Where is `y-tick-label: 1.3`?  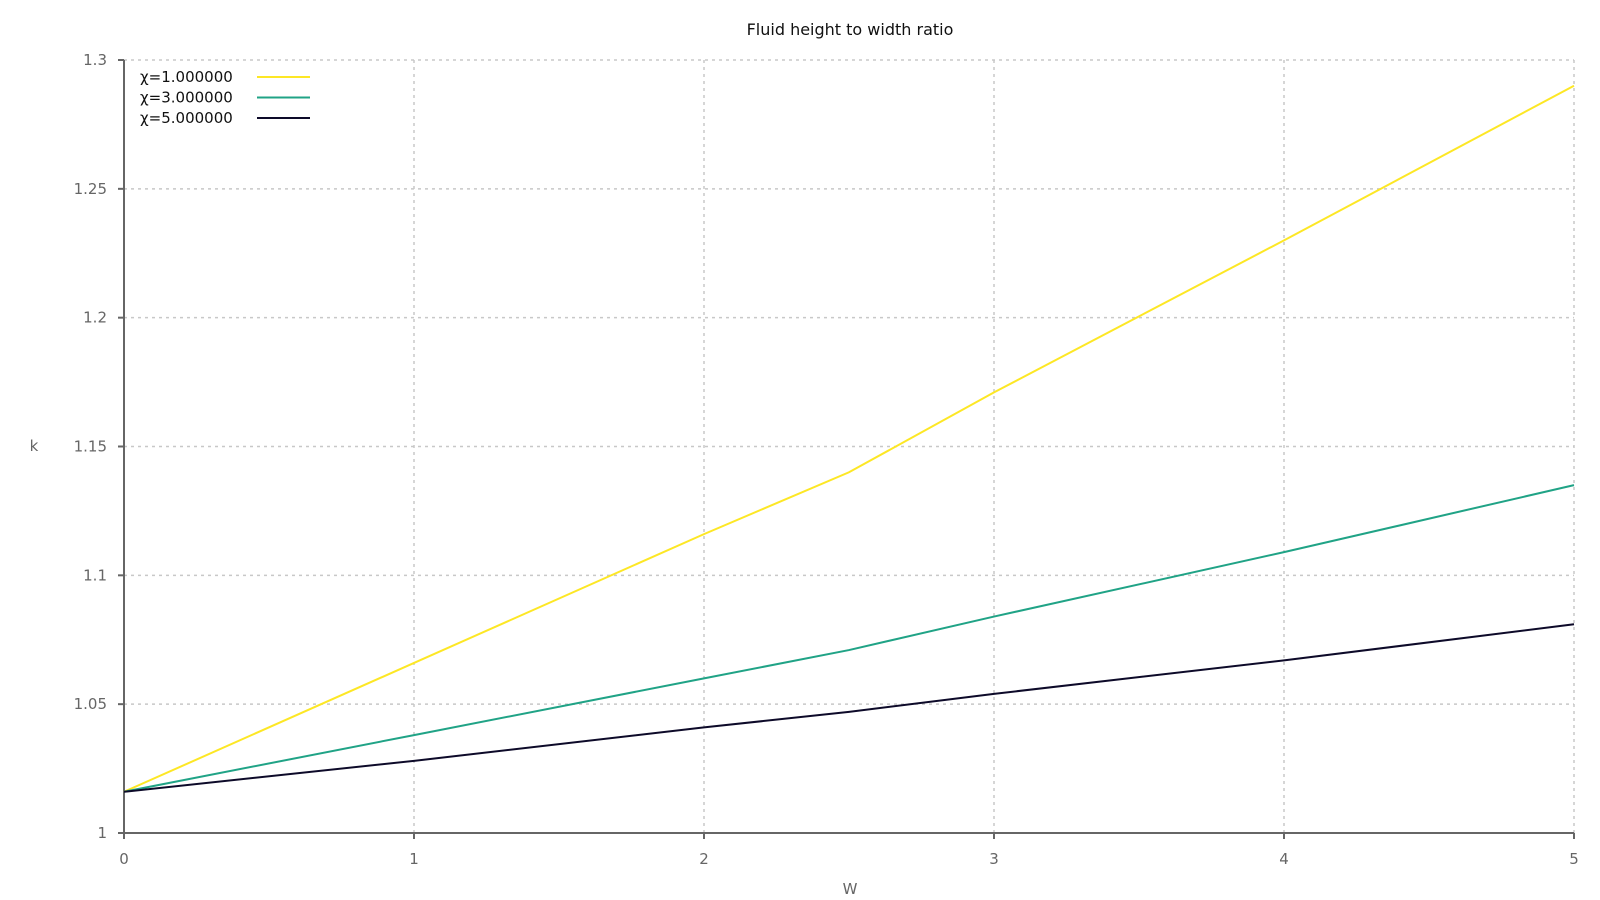
y-tick-label: 1.3 is located at coordinates (95, 60).